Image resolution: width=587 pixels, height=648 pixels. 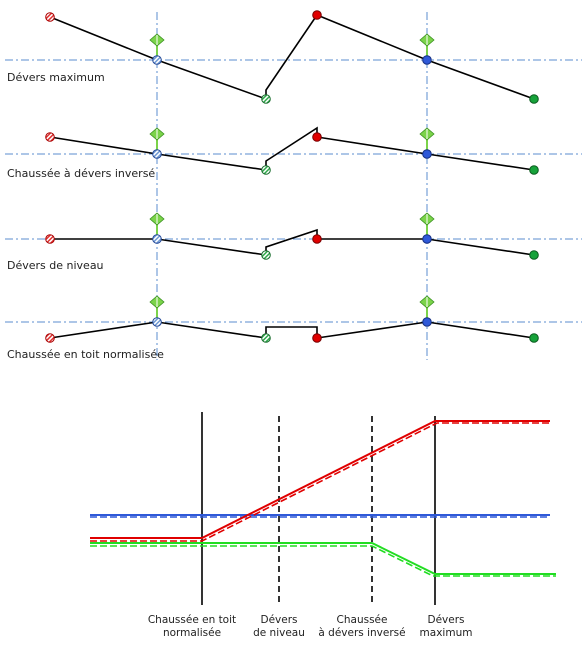 What do you see at coordinates (361, 633) in the screenshot?
I see `station-caption-3-line2: à dévers inversé` at bounding box center [361, 633].